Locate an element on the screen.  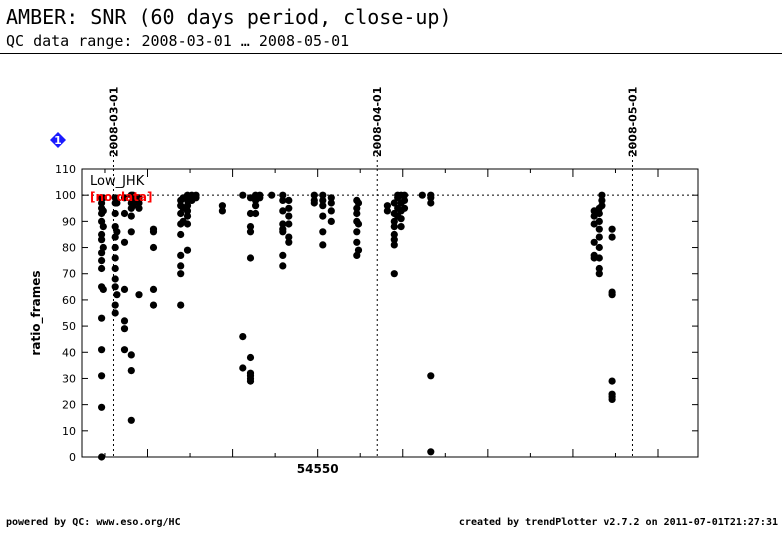
page-subtitle: QC data range: 2008-03-01 … 2008-05-01 is located at coordinates (178, 41).